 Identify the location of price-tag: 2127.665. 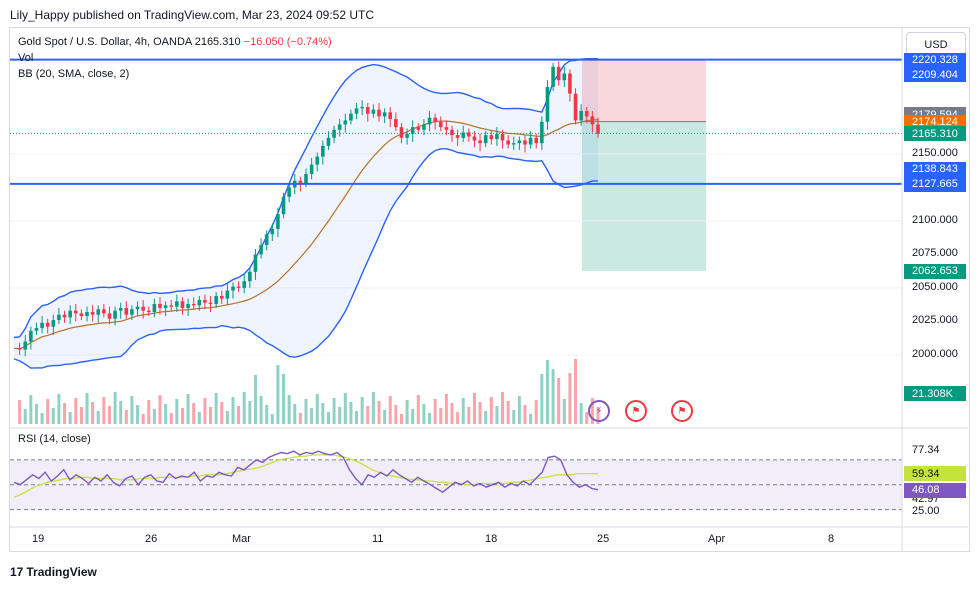
(935, 184).